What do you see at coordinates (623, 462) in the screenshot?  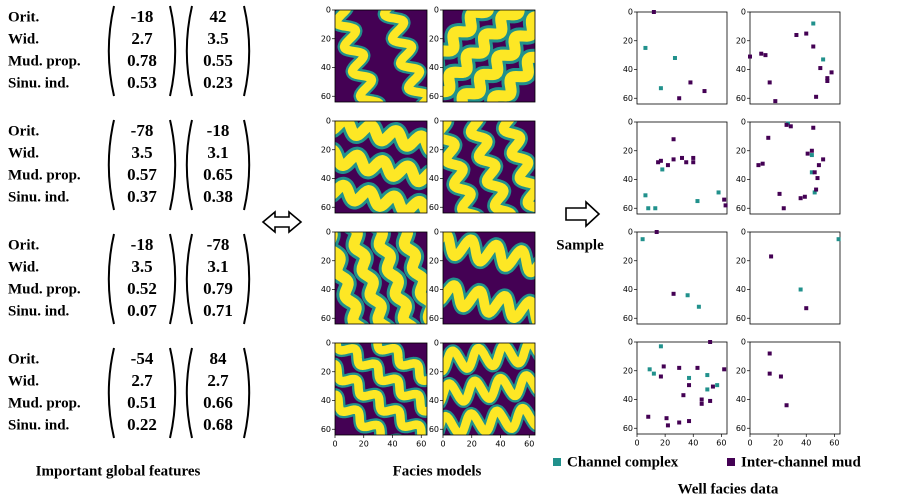 I see `legend-label: Channel complex` at bounding box center [623, 462].